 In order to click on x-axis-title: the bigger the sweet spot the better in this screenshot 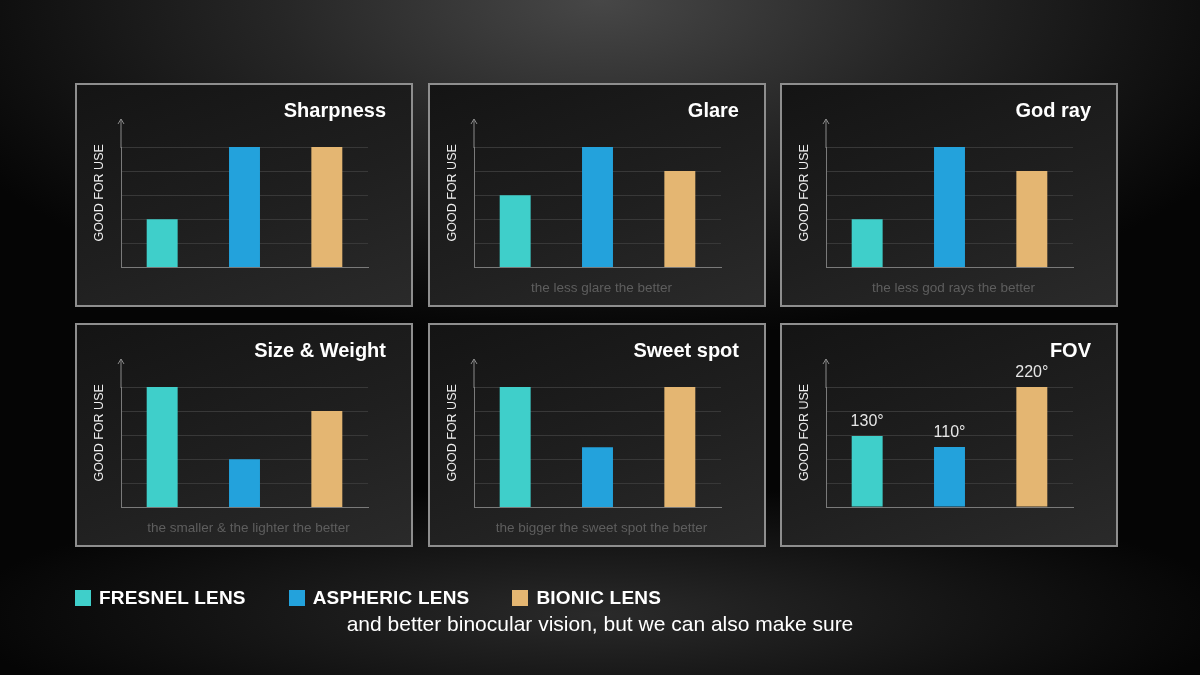, I will do `click(601, 528)`.